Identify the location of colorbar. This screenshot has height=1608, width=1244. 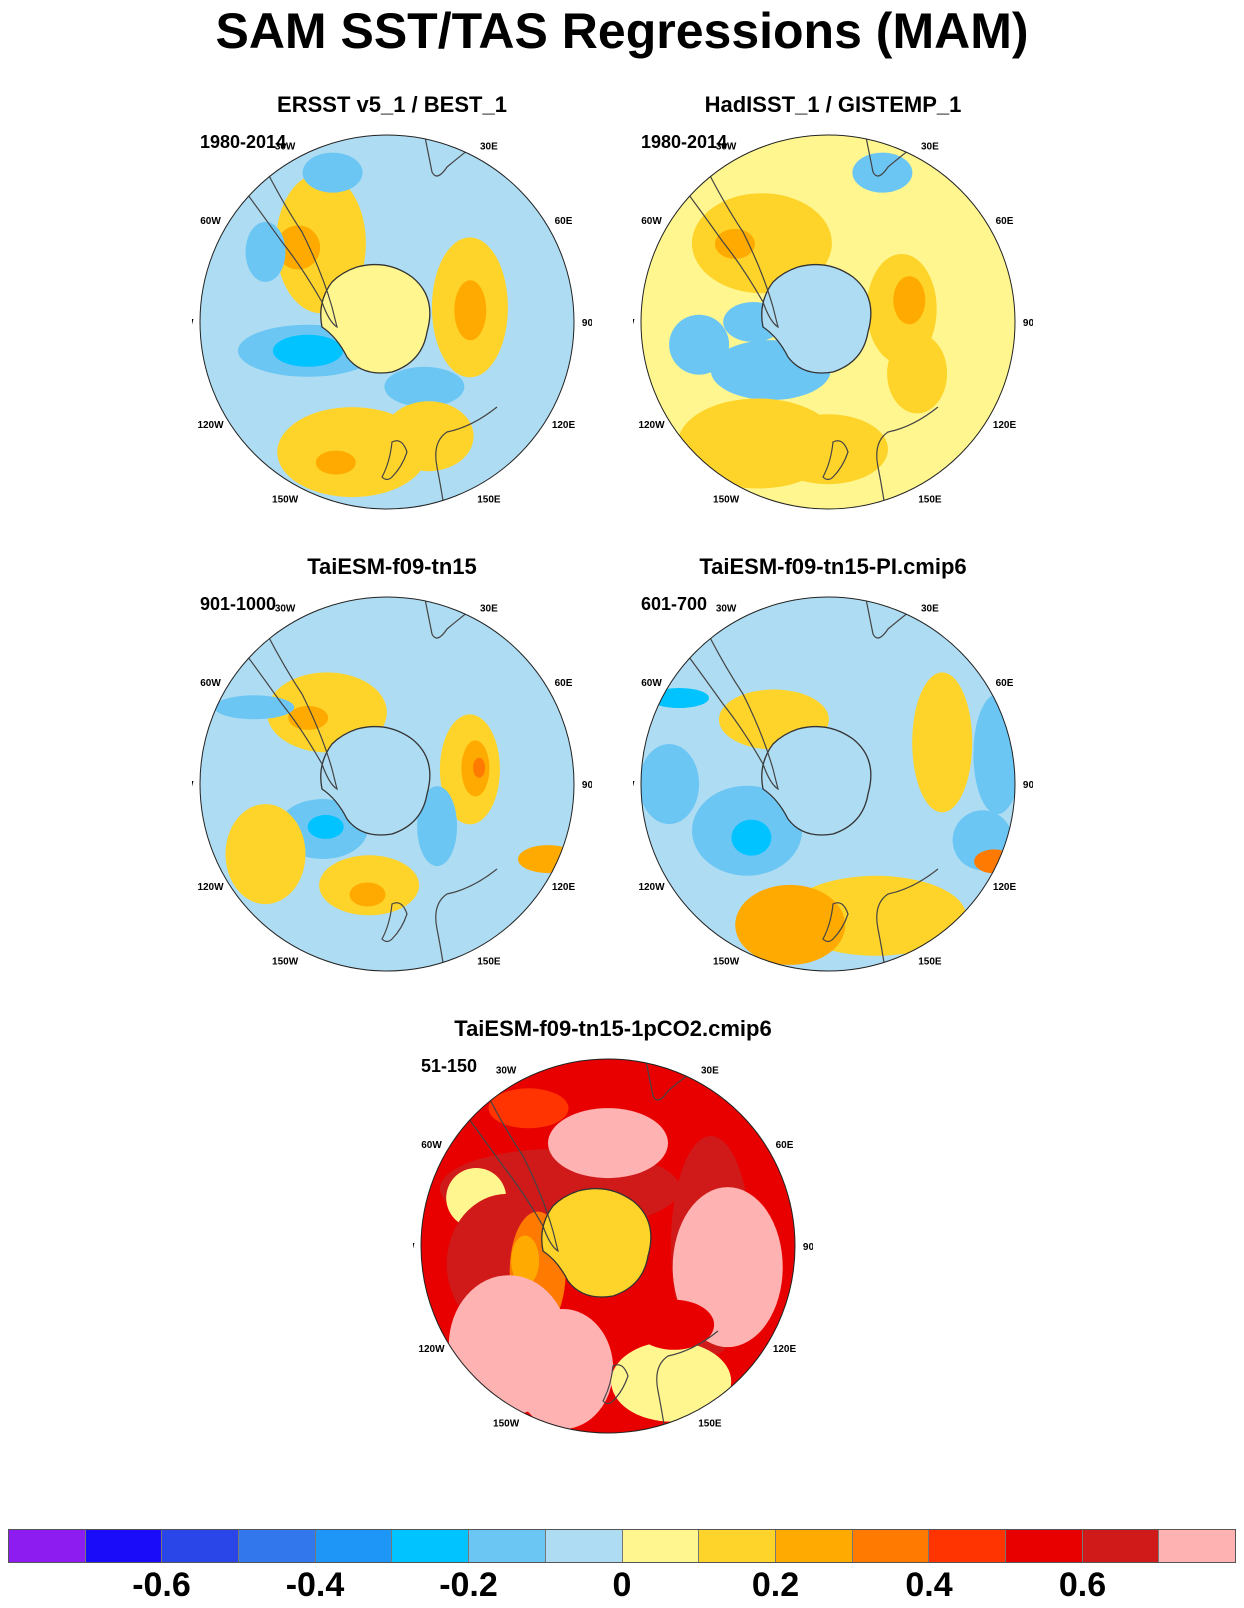
(622, 1546).